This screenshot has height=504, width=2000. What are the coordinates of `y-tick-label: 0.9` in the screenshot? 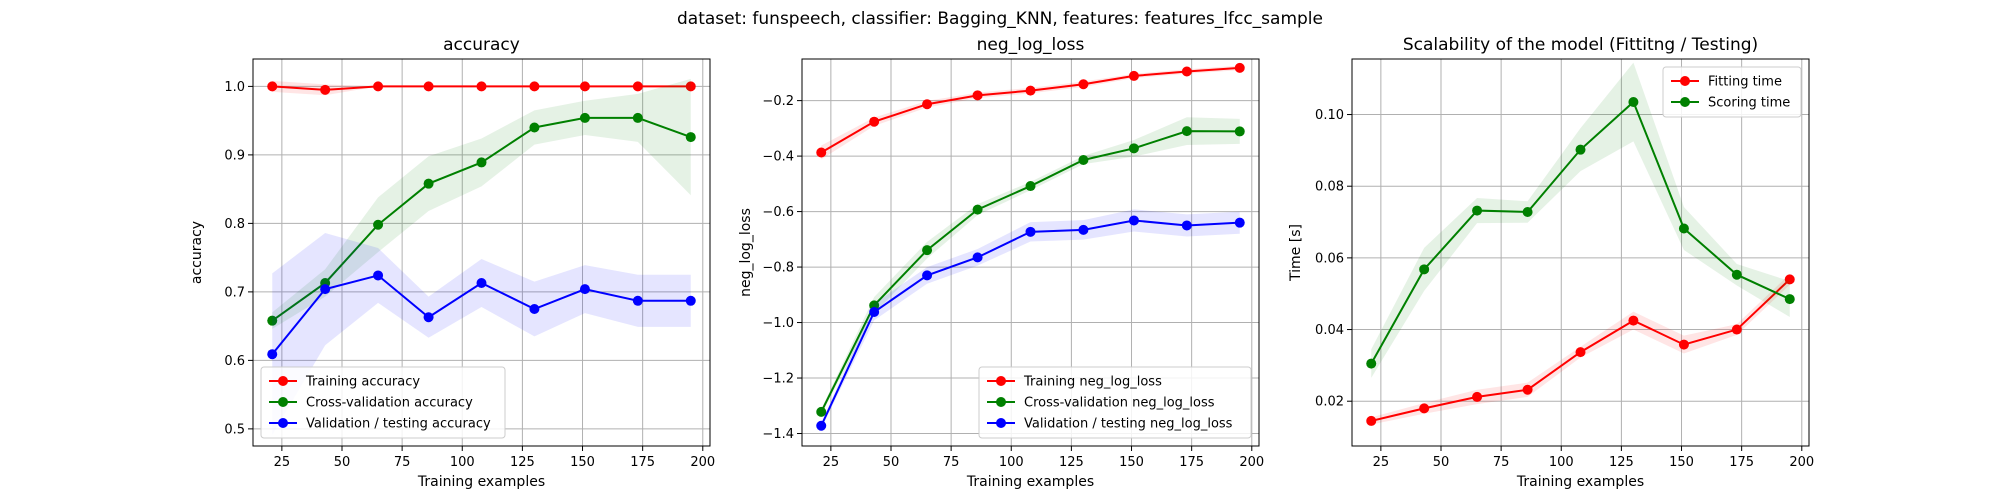 It's located at (234, 155).